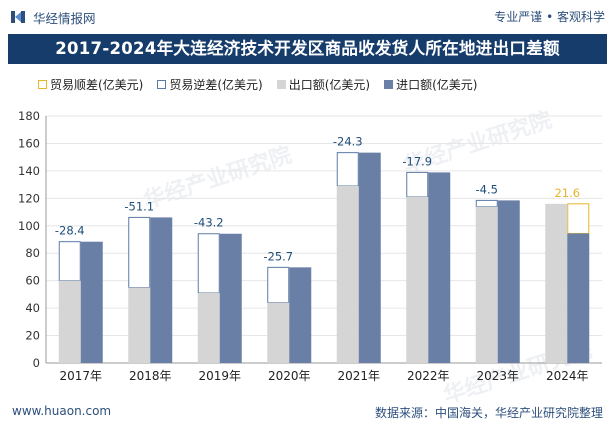 This screenshot has height=427, width=615. What do you see at coordinates (97, 84) in the screenshot?
I see `legend-label-surplus: 贸易顺差(亿美元)` at bounding box center [97, 84].